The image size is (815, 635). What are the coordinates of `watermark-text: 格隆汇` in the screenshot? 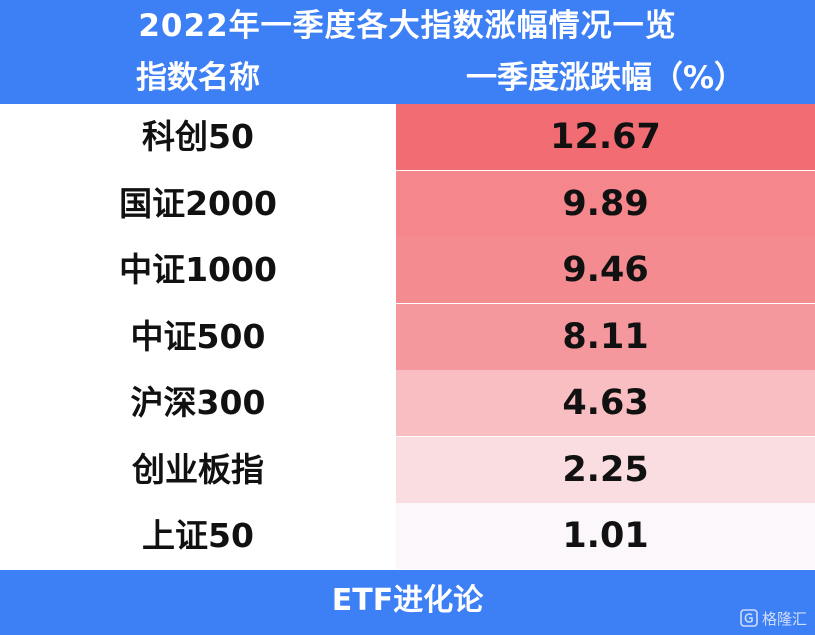 It's located at (784, 618).